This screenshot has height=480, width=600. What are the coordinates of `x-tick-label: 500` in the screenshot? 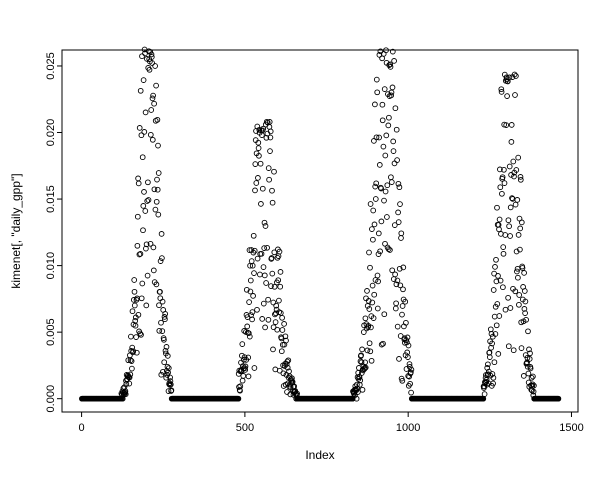 It's located at (245, 428).